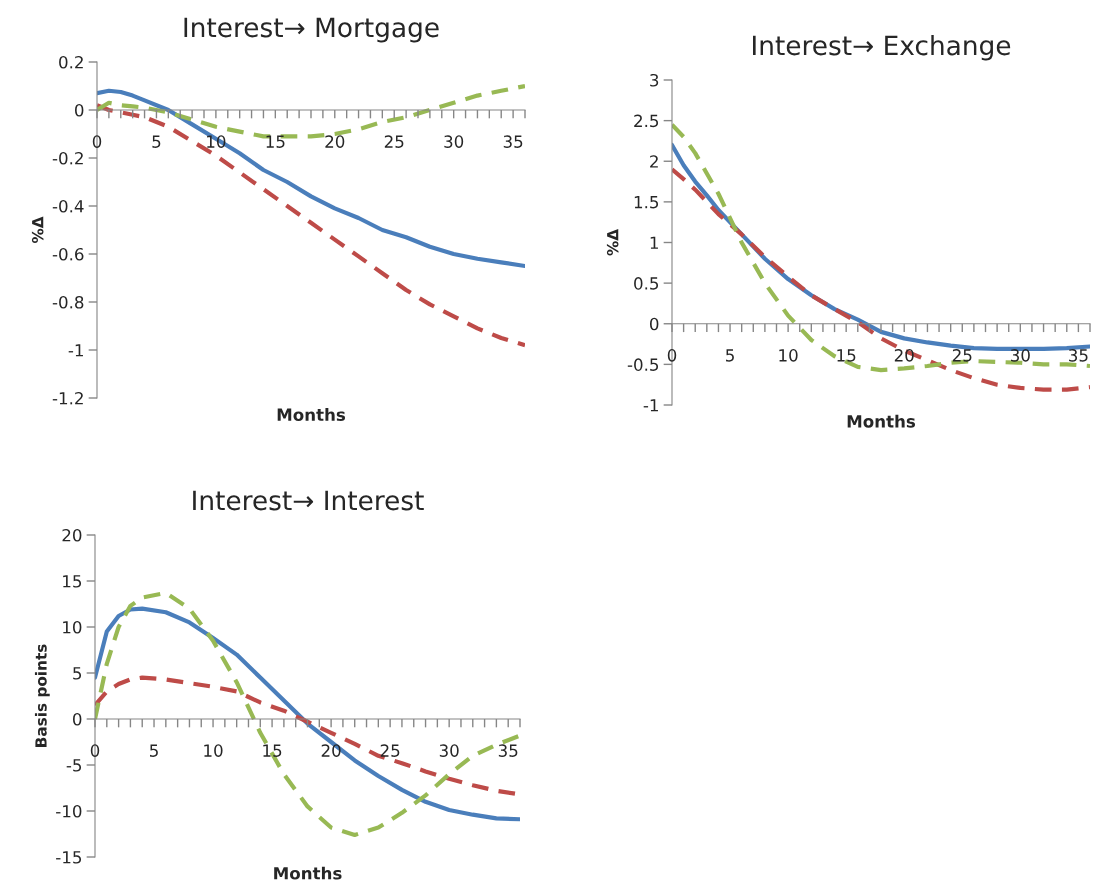 The image size is (1094, 884). I want to click on y-tick-label: 15, so click(72, 581).